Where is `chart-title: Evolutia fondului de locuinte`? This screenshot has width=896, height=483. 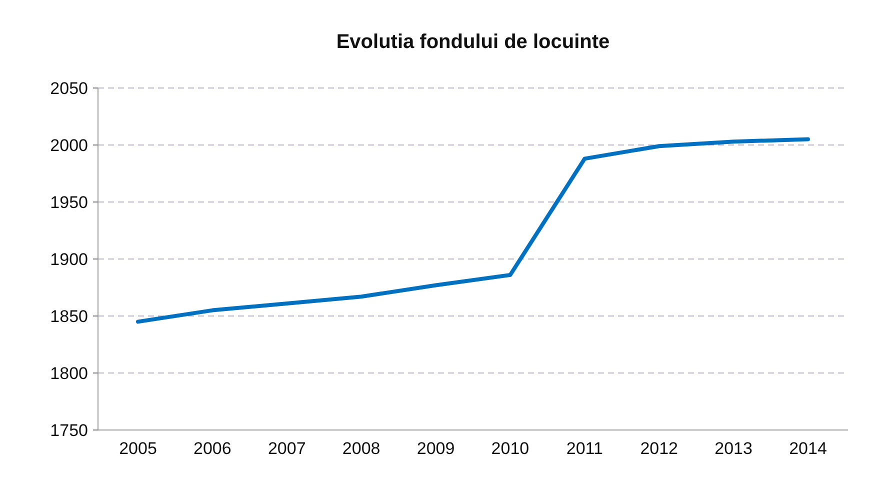 chart-title: Evolutia fondului de locuinte is located at coordinates (473, 42).